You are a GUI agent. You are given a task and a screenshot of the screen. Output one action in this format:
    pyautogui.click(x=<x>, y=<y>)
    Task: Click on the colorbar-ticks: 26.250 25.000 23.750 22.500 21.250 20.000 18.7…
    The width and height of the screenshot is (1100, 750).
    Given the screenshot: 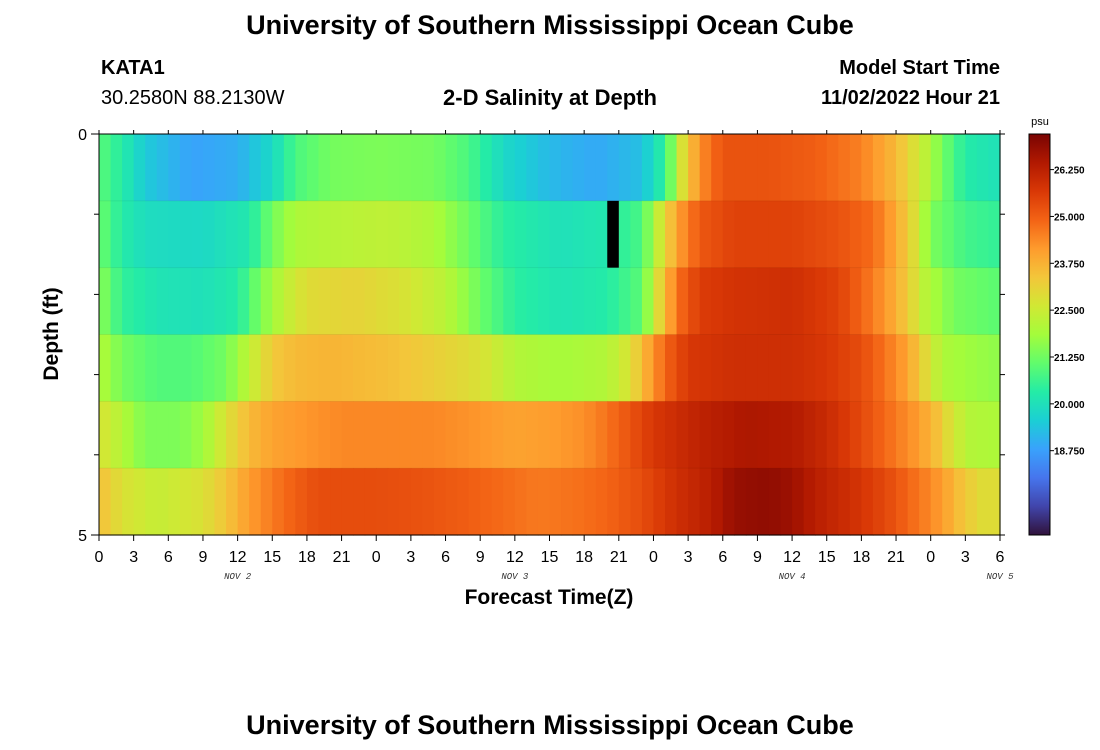 What is the action you would take?
    pyautogui.click(x=1067, y=312)
    